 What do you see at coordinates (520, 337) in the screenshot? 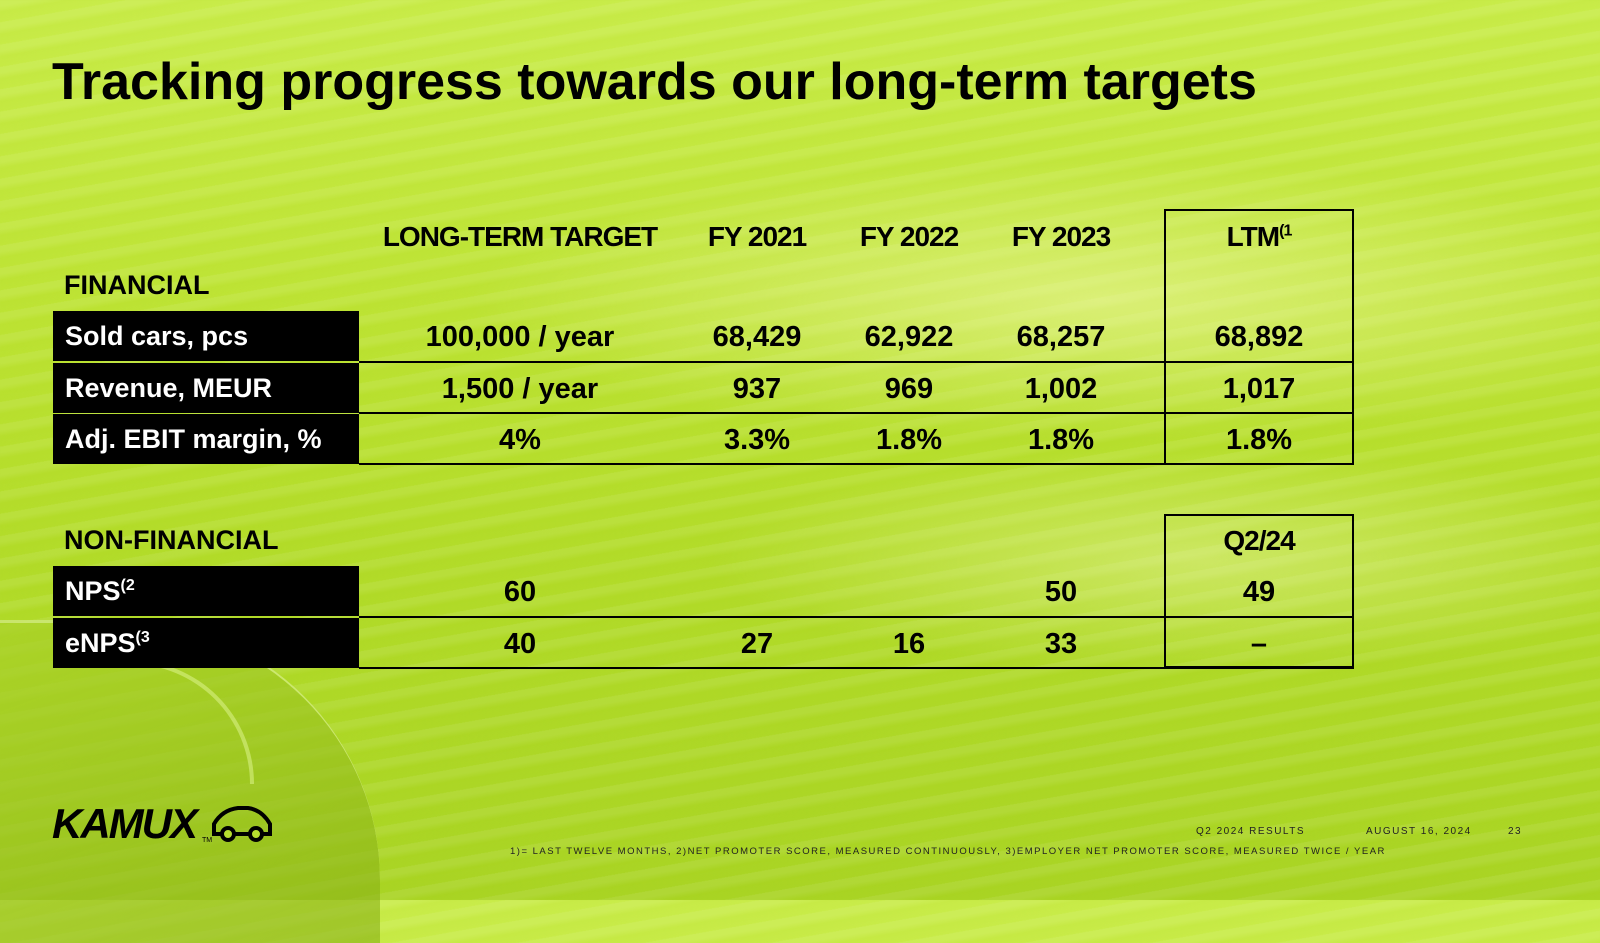
I see `cell-sold-cars-target: 100,000 / year` at bounding box center [520, 337].